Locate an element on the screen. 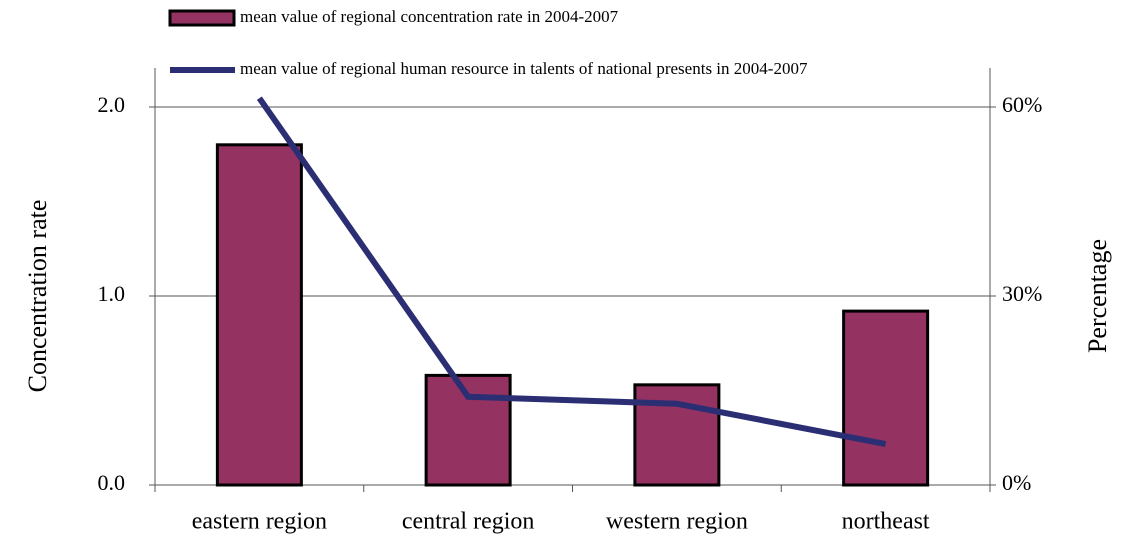 This screenshot has height=543, width=1146. y2-axis-title: Percentage is located at coordinates (1097, 296).